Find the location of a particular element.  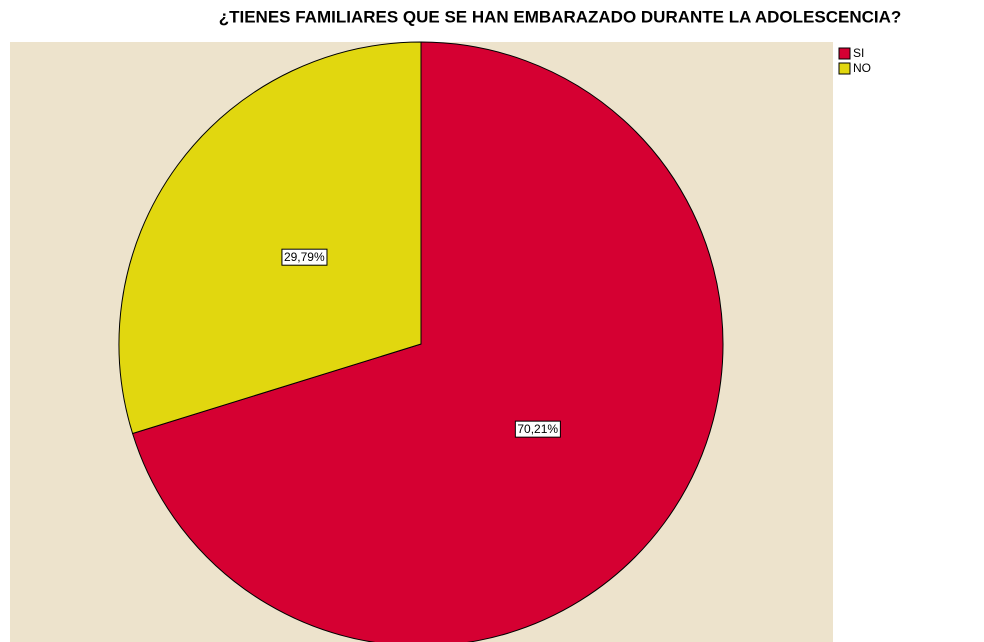

value-label: 29,79% is located at coordinates (304, 257).